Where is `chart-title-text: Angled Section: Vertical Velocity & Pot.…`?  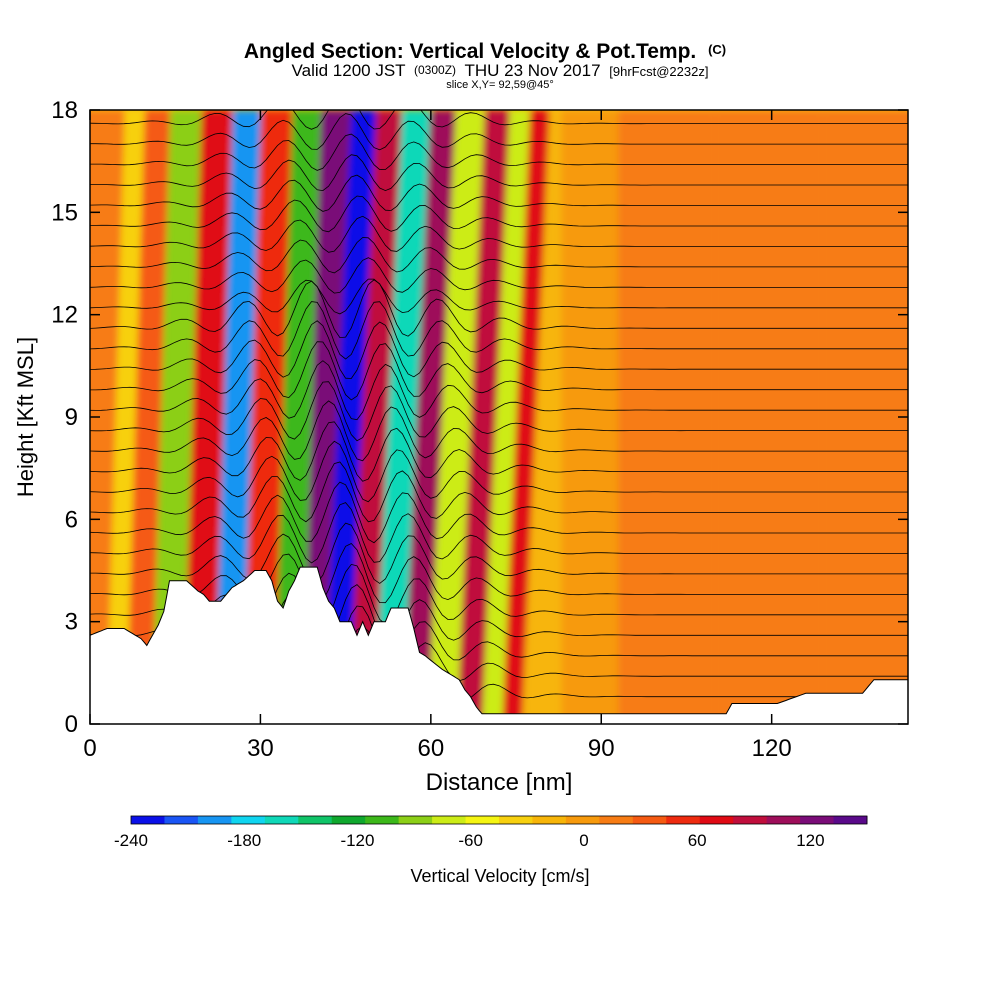
chart-title-text: Angled Section: Vertical Velocity & Pot.… is located at coordinates (470, 51).